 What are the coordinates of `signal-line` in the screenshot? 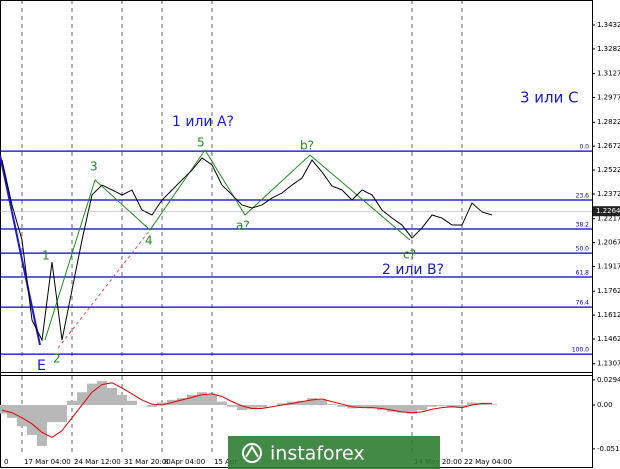 It's located at (246, 410).